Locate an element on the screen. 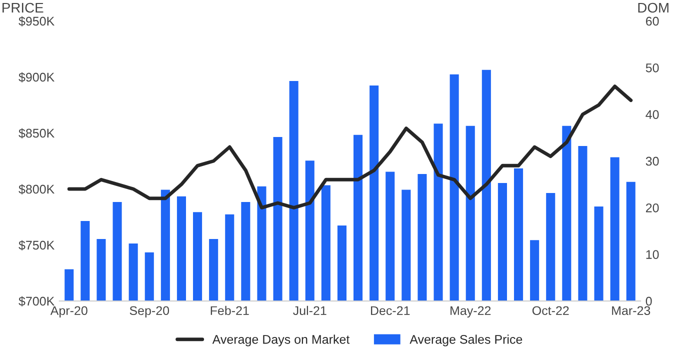 Image resolution: width=700 pixels, height=350 pixels. y2-tick-label: 10 is located at coordinates (652, 254).